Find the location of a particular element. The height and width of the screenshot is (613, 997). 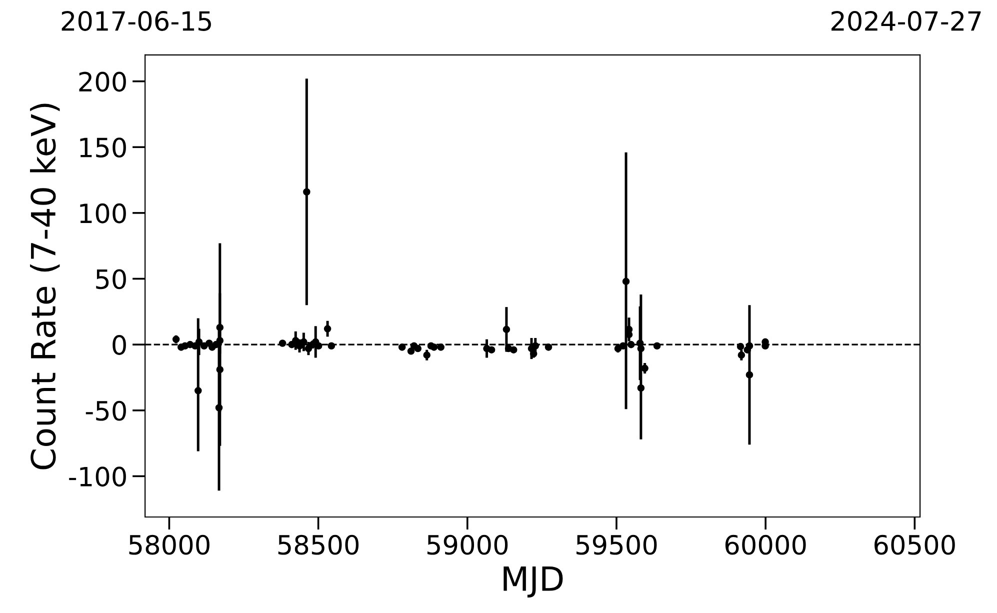

x-tick-label: 60500 is located at coordinates (914, 544).